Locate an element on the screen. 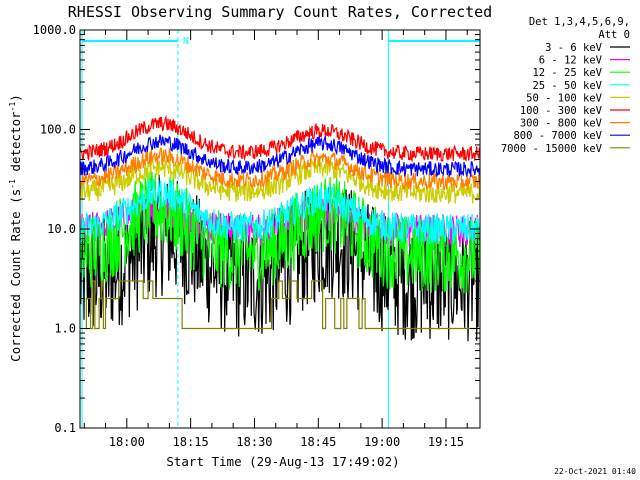 This screenshot has width=640, height=480. y-axis-label-main: Corrected Count Rate (s is located at coordinates (15, 275).